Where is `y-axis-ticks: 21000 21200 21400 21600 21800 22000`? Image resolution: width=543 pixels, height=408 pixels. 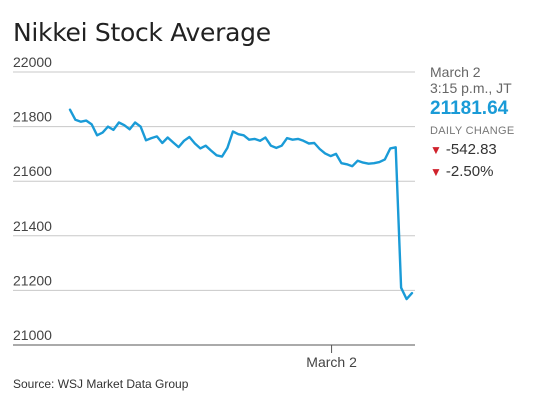 y-axis-ticks: 21000 21200 21400 21600 21800 22000 is located at coordinates (32, 198).